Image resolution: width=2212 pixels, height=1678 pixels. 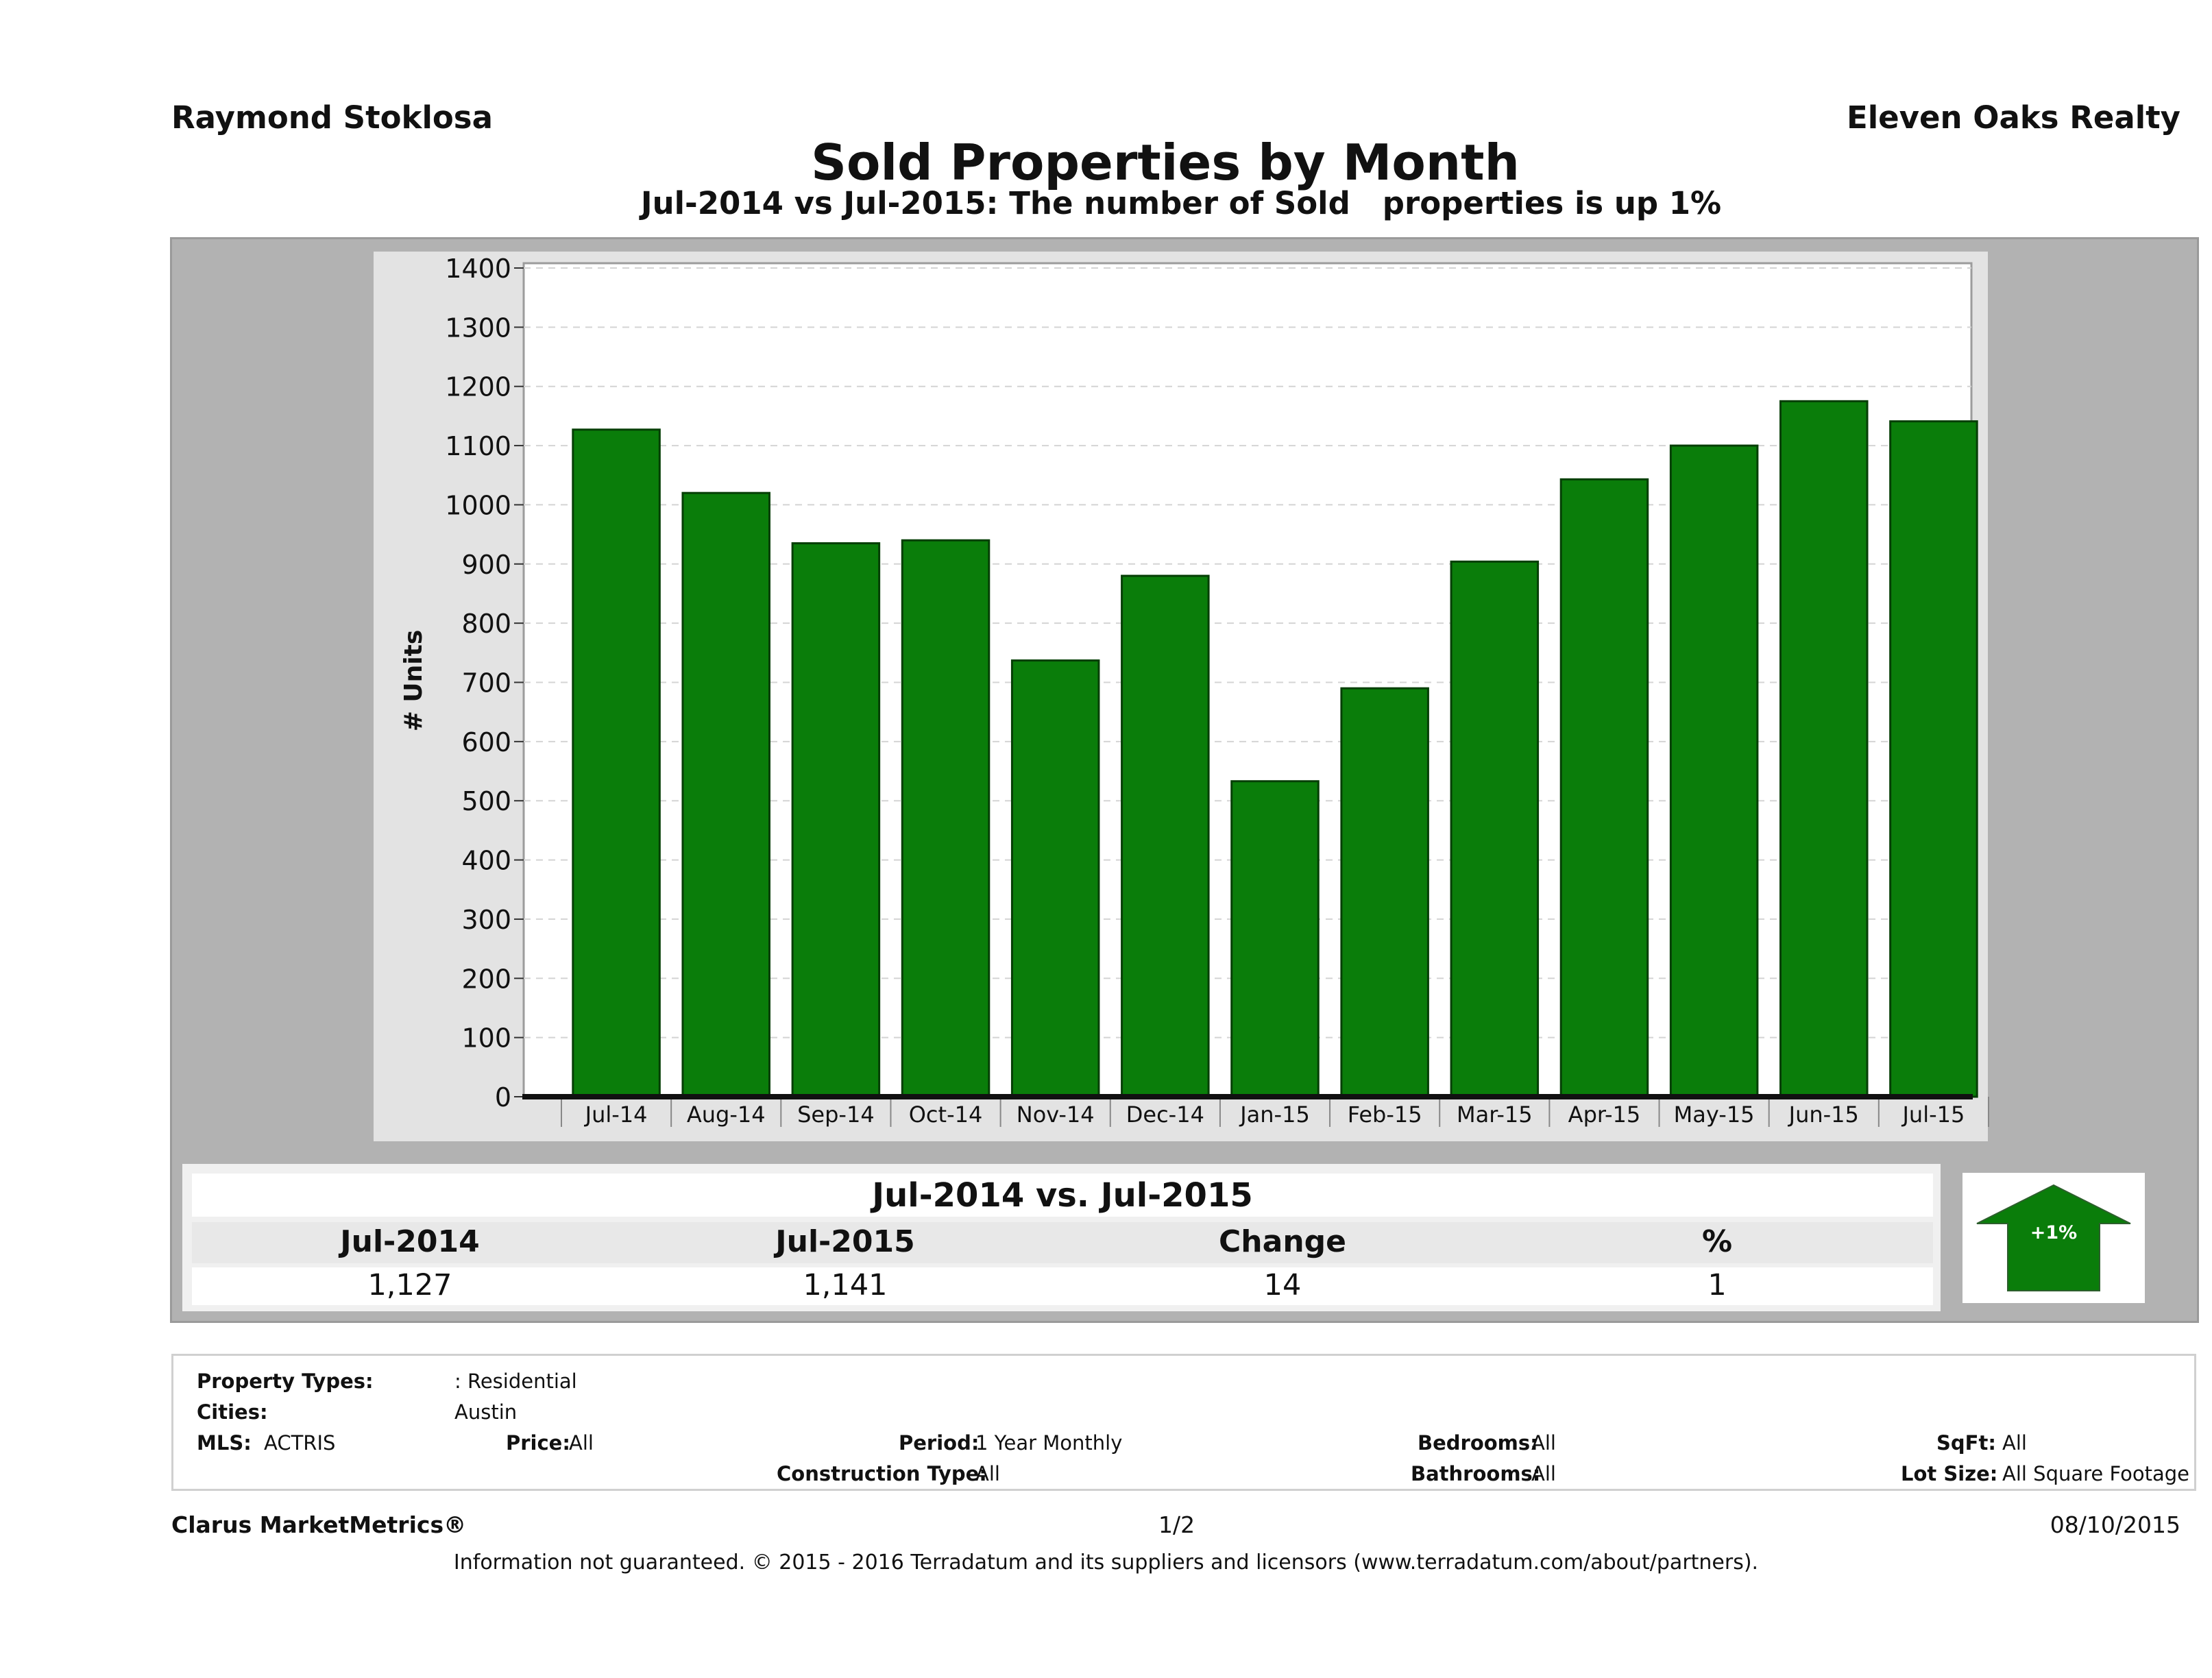 What do you see at coordinates (836, 1115) in the screenshot?
I see `x-tick-label: Sep-14` at bounding box center [836, 1115].